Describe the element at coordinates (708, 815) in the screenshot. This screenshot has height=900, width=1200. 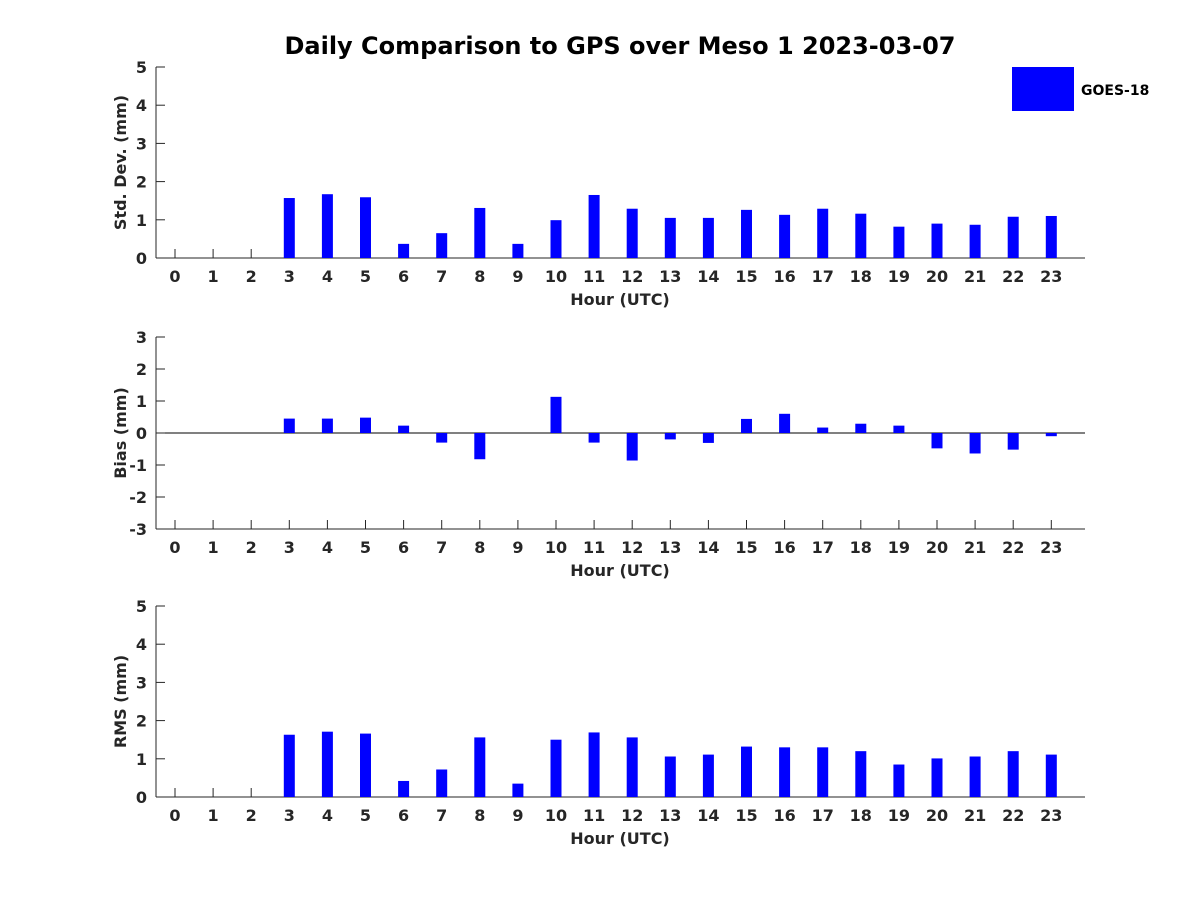
I see `x-tick-label: 14` at that location.